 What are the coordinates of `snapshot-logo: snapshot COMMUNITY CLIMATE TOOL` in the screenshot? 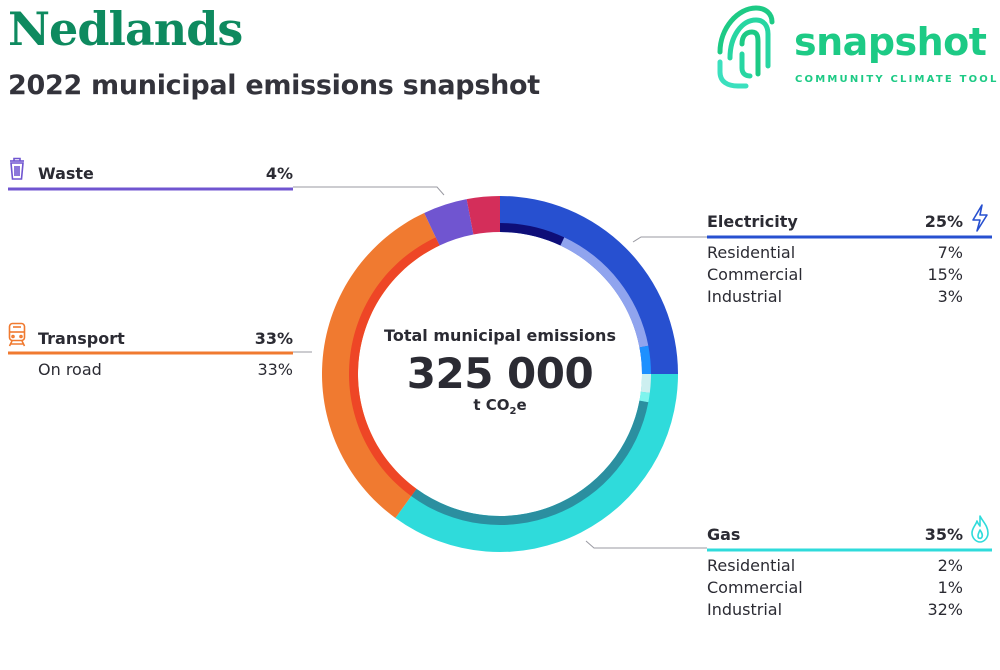 It's located at (856, 46).